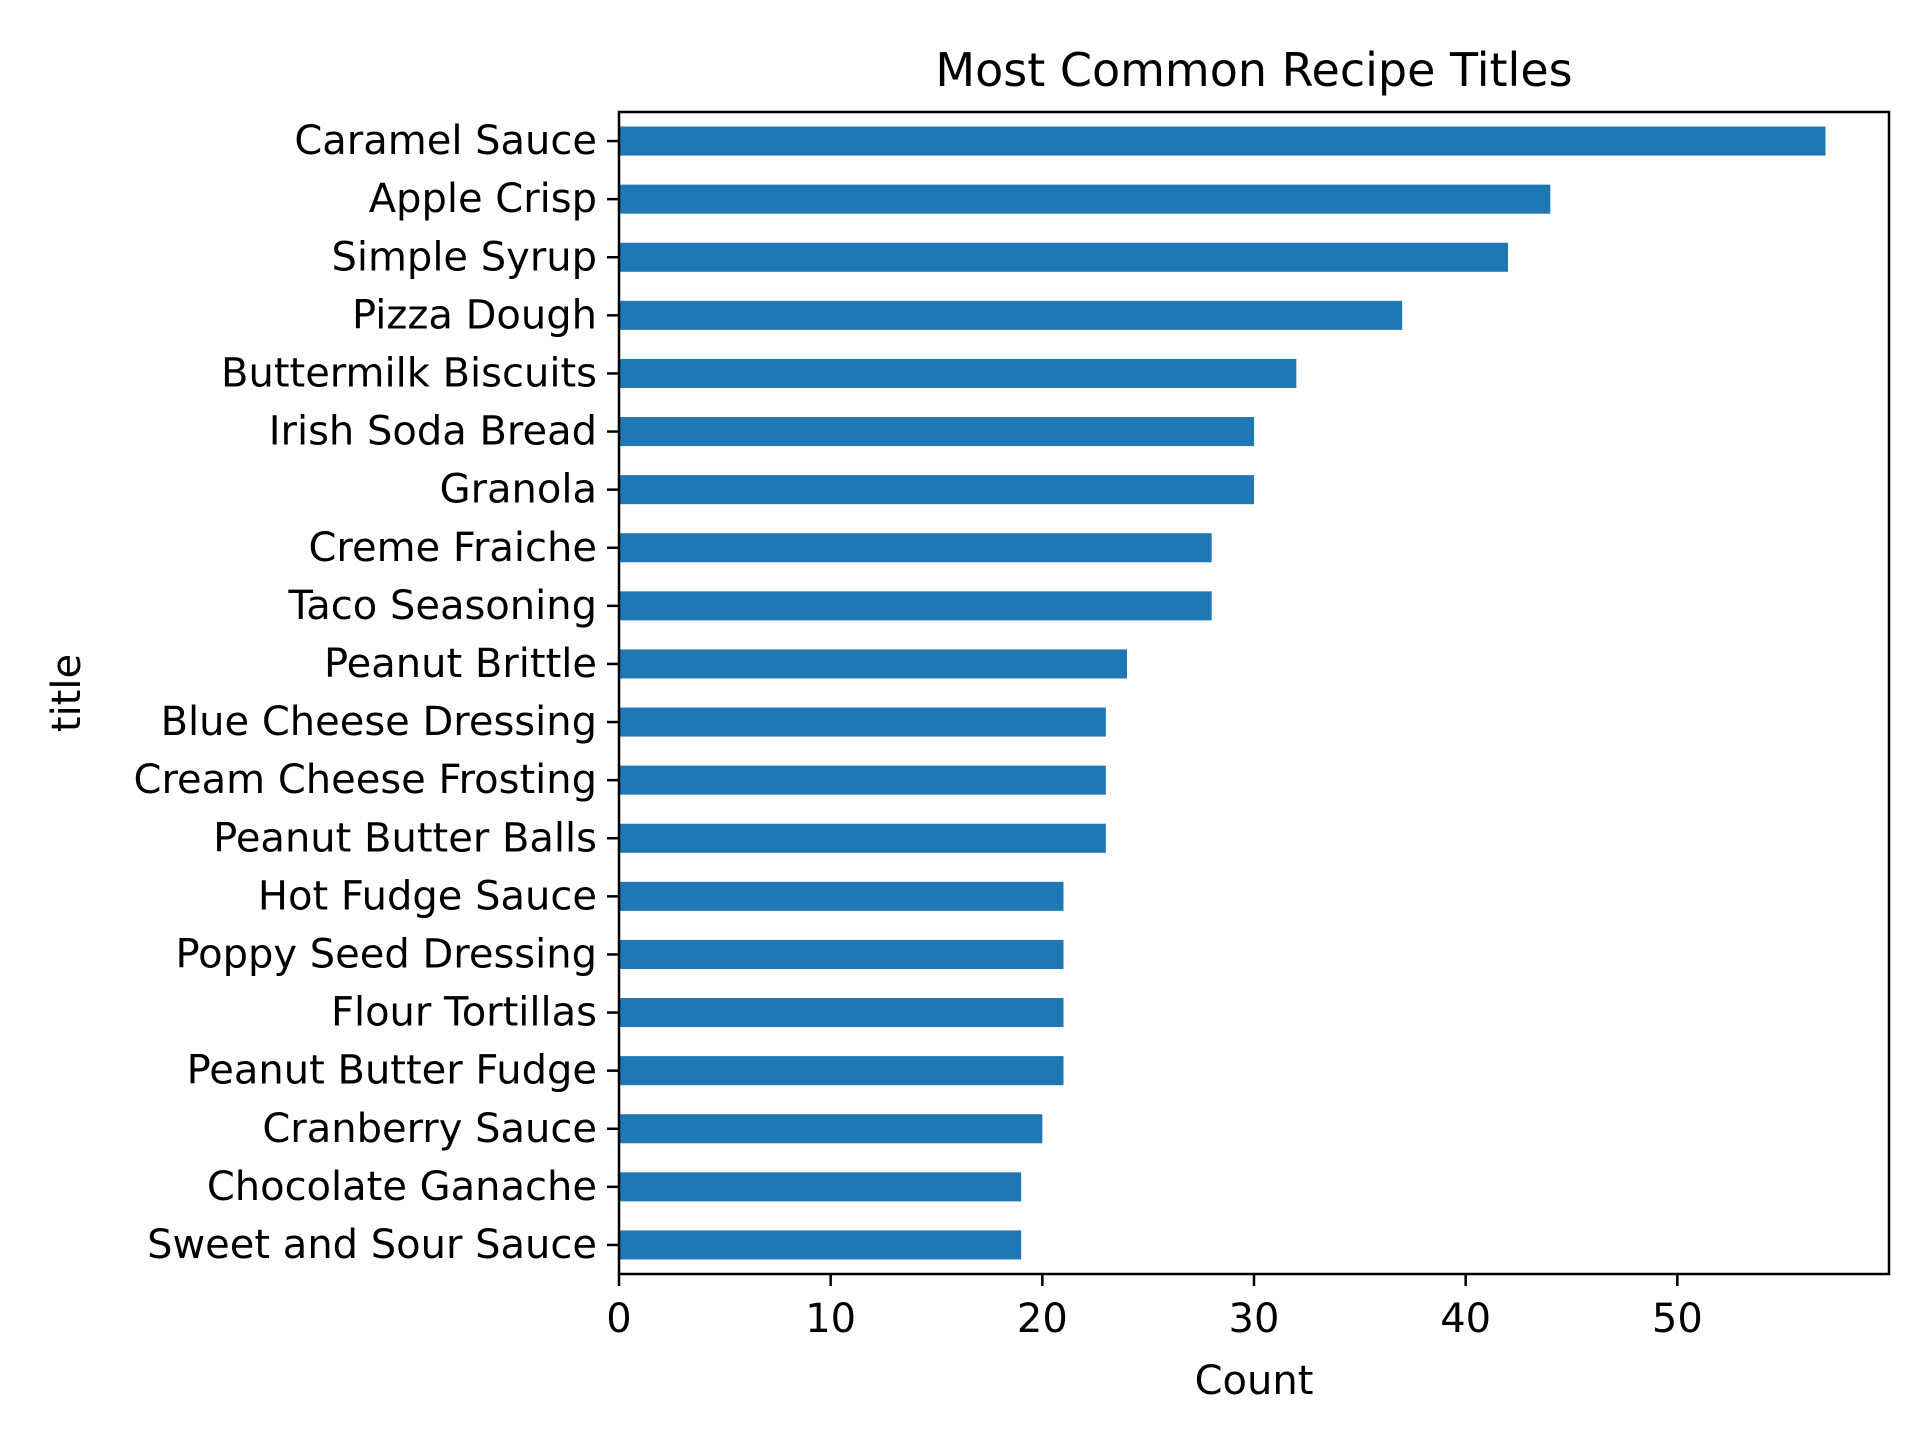 Image resolution: width=1920 pixels, height=1440 pixels. What do you see at coordinates (460, 664) in the screenshot?
I see `y-tick-label-9: Peanut Brittle` at bounding box center [460, 664].